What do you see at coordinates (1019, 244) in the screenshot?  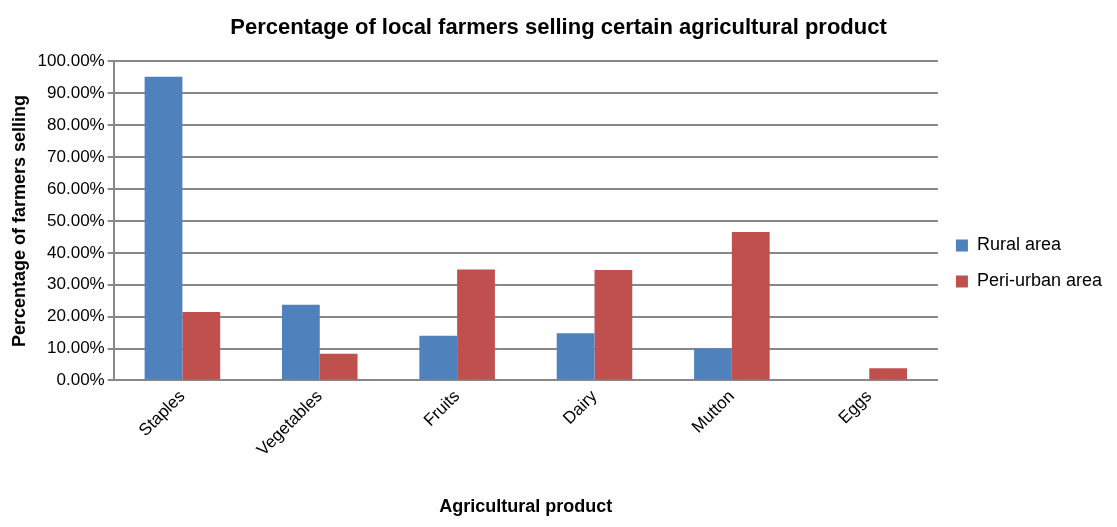 I see `legend-label: Rural area` at bounding box center [1019, 244].